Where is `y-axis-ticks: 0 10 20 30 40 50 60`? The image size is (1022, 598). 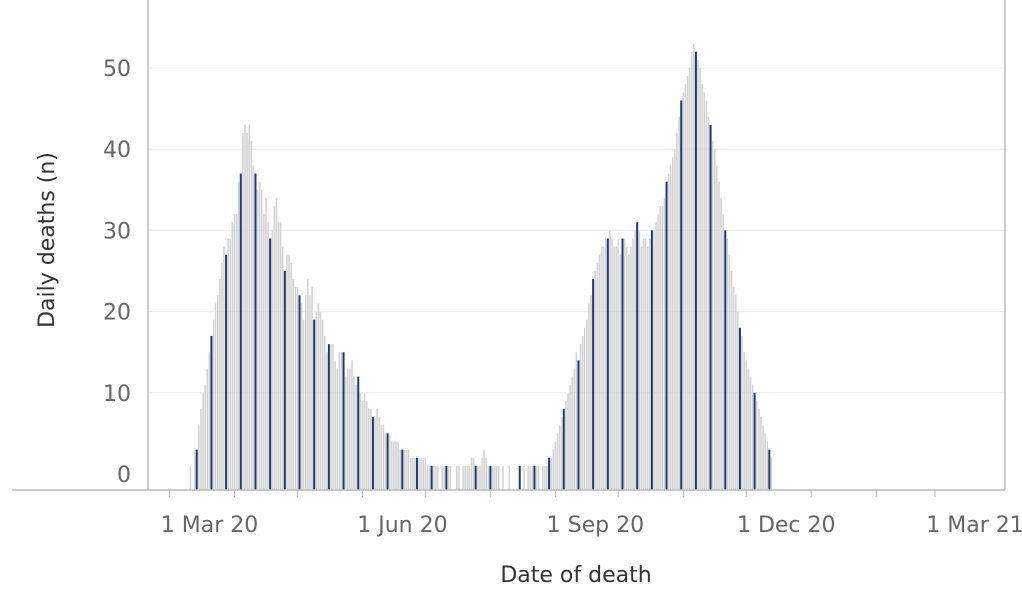 y-axis-ticks: 0 10 20 30 40 50 60 is located at coordinates (117, 244).